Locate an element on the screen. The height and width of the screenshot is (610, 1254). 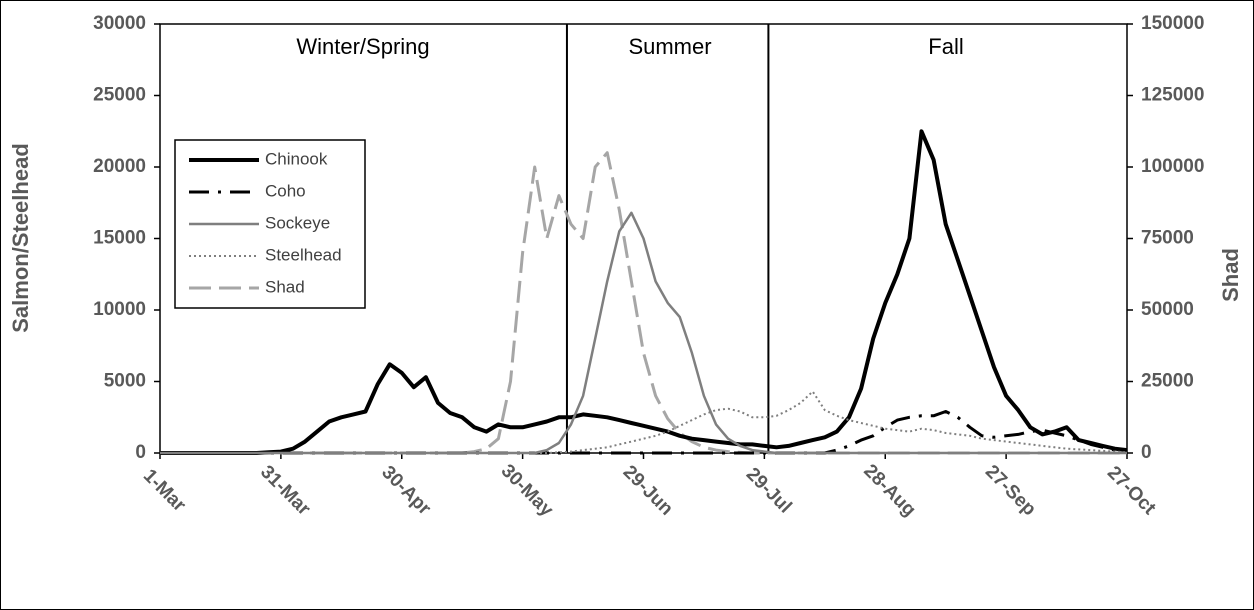
y2-tick-label: 25000 is located at coordinates (1167, 381).